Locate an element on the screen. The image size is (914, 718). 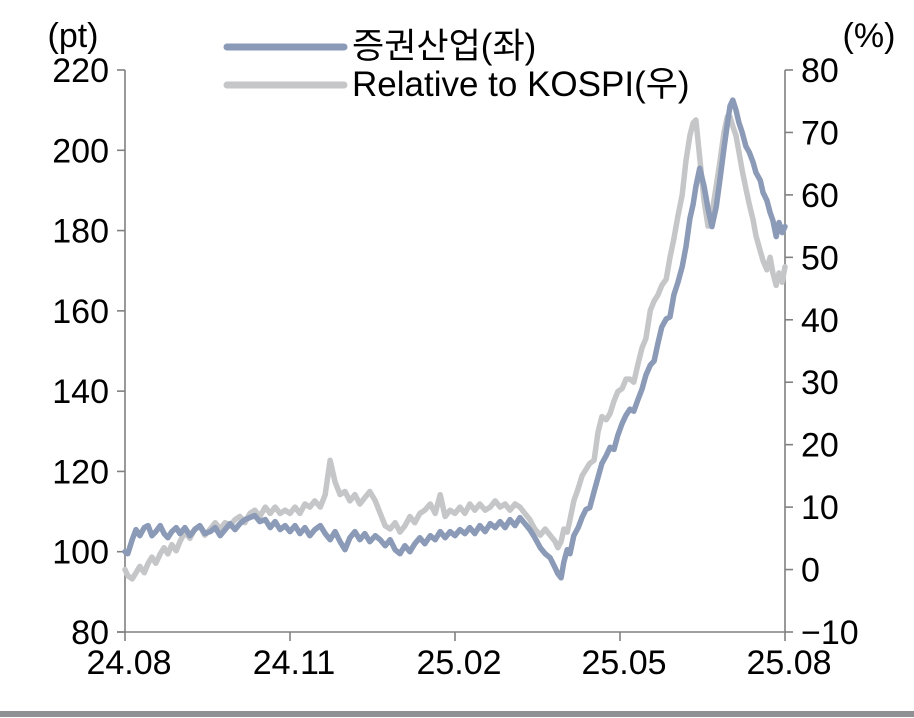
right-axis-tick-label: 10 is located at coordinates (820, 508).